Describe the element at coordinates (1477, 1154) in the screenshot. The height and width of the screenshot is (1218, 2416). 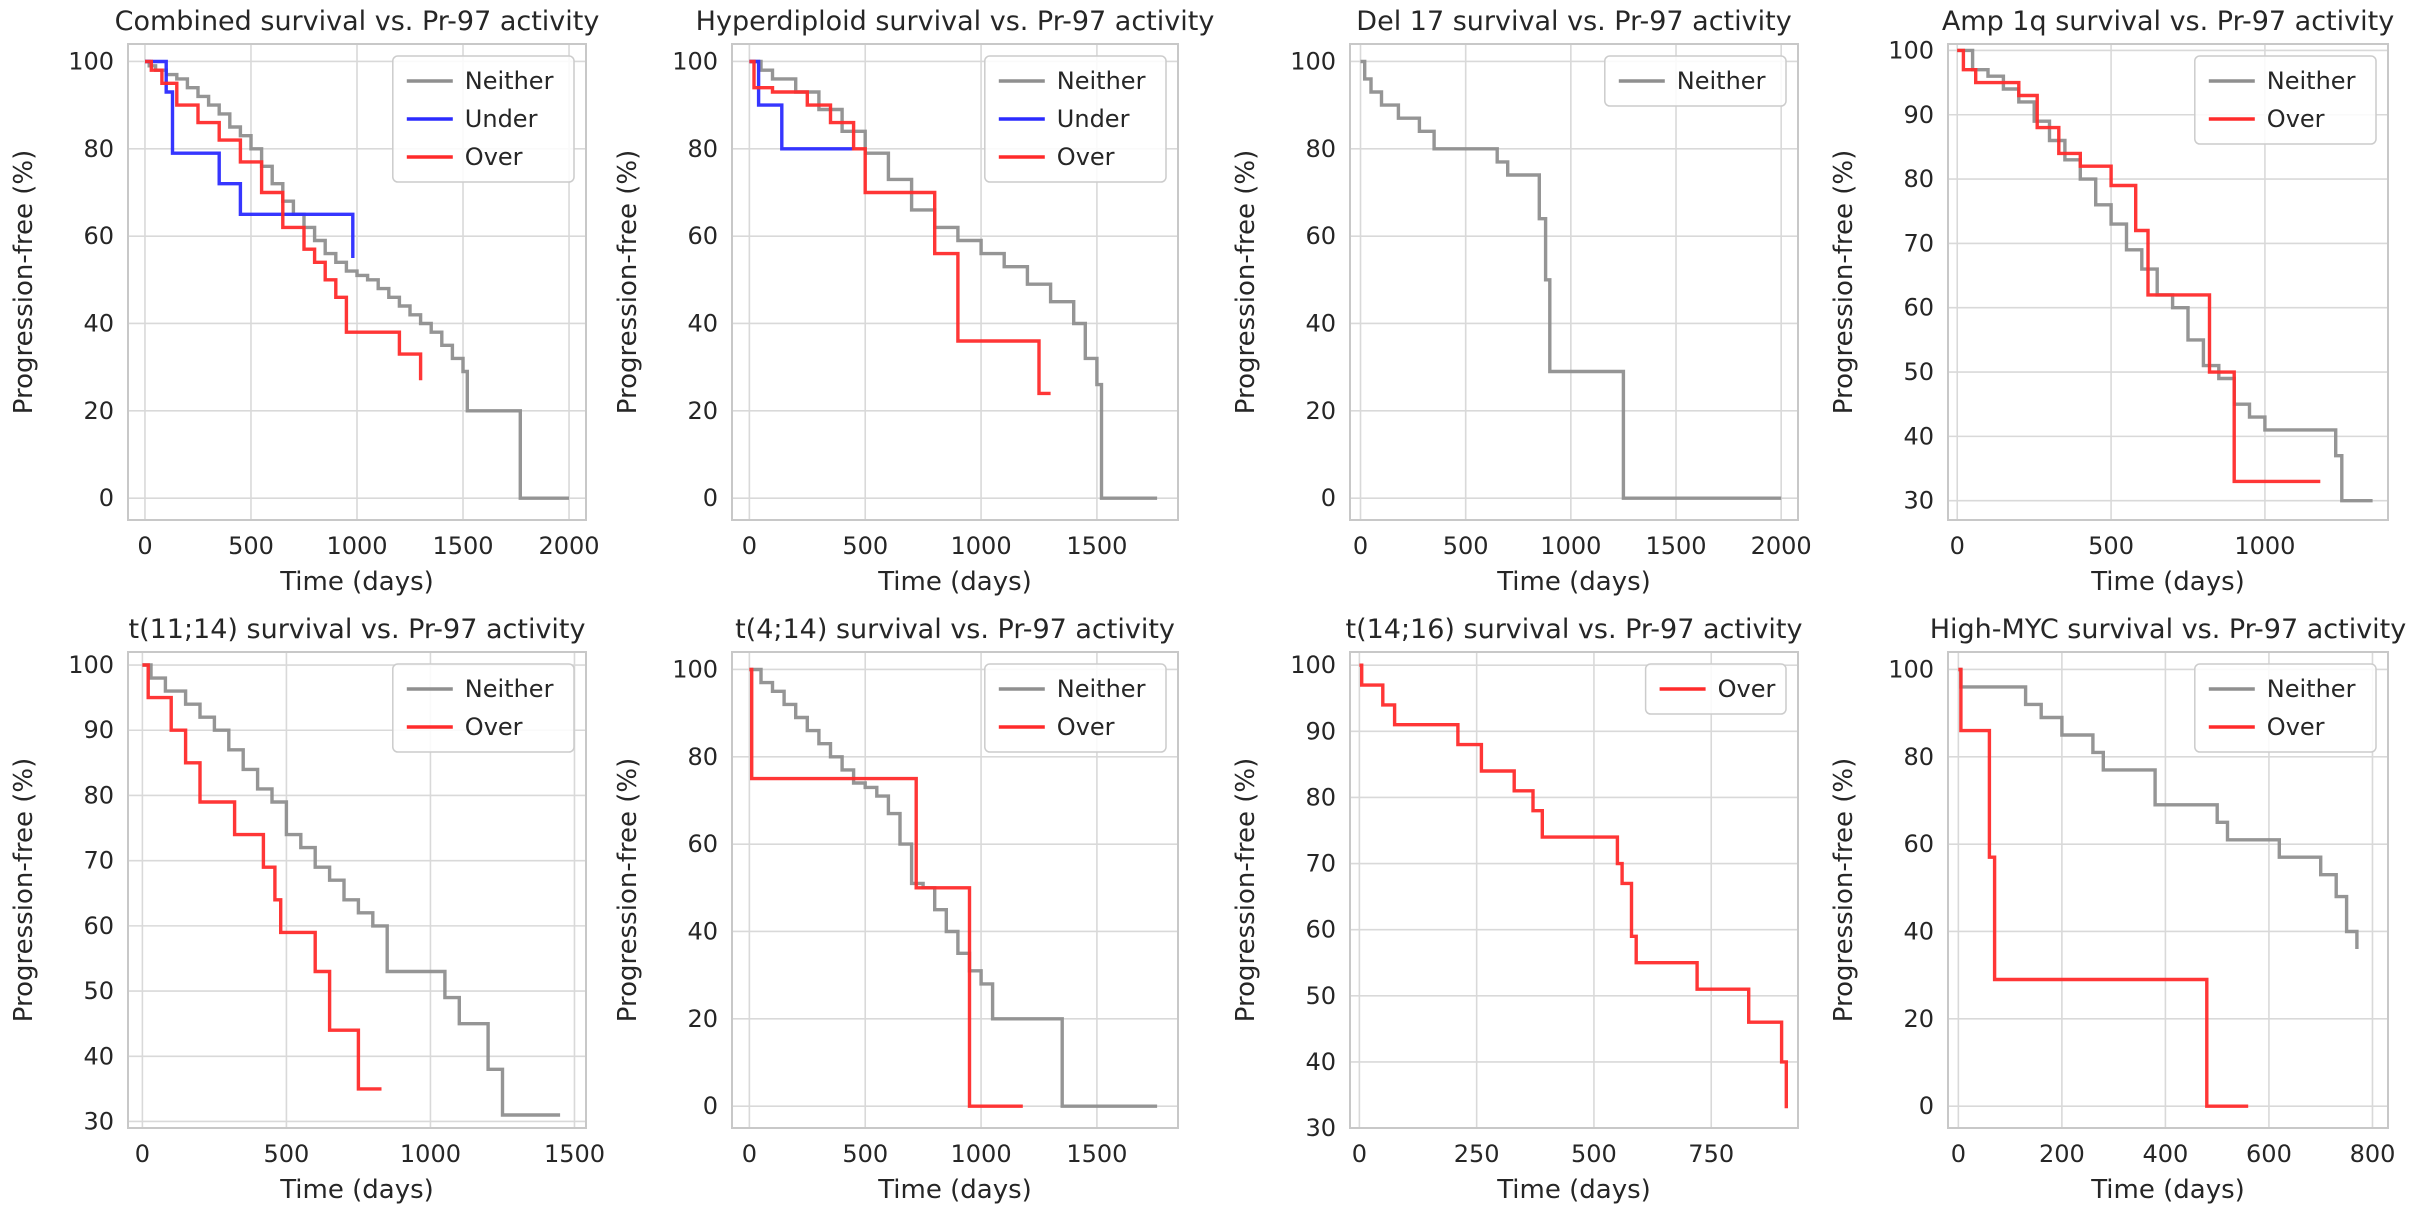
I see `x-tick-label: 250` at that location.